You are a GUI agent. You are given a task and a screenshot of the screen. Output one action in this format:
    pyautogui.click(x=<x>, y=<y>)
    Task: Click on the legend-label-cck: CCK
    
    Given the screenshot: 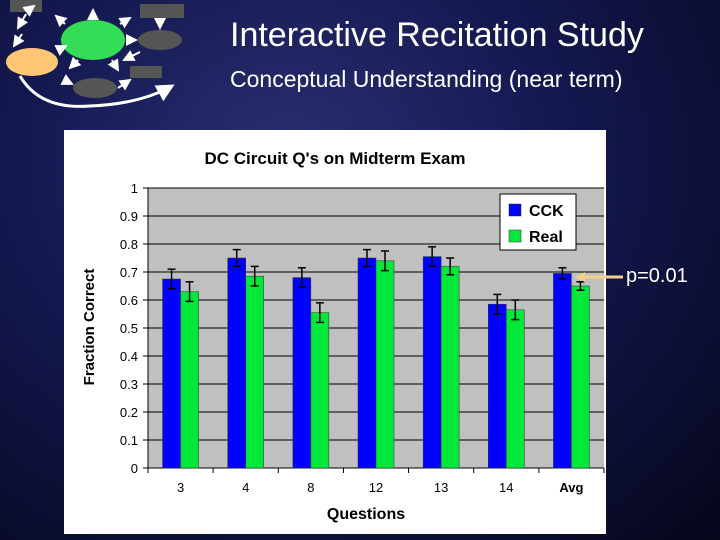 What is the action you would take?
    pyautogui.click(x=546, y=211)
    